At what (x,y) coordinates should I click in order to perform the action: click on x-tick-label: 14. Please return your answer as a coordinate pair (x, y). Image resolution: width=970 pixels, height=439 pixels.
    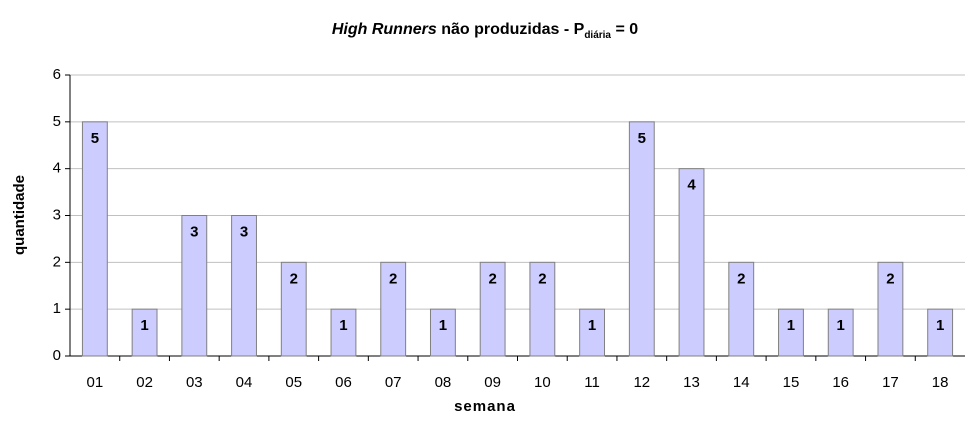
    Looking at the image, I should click on (741, 382).